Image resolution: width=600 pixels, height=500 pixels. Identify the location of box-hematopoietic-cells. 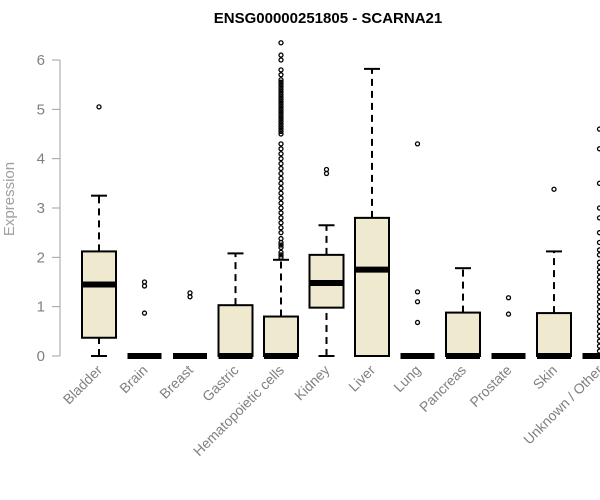
(281, 199).